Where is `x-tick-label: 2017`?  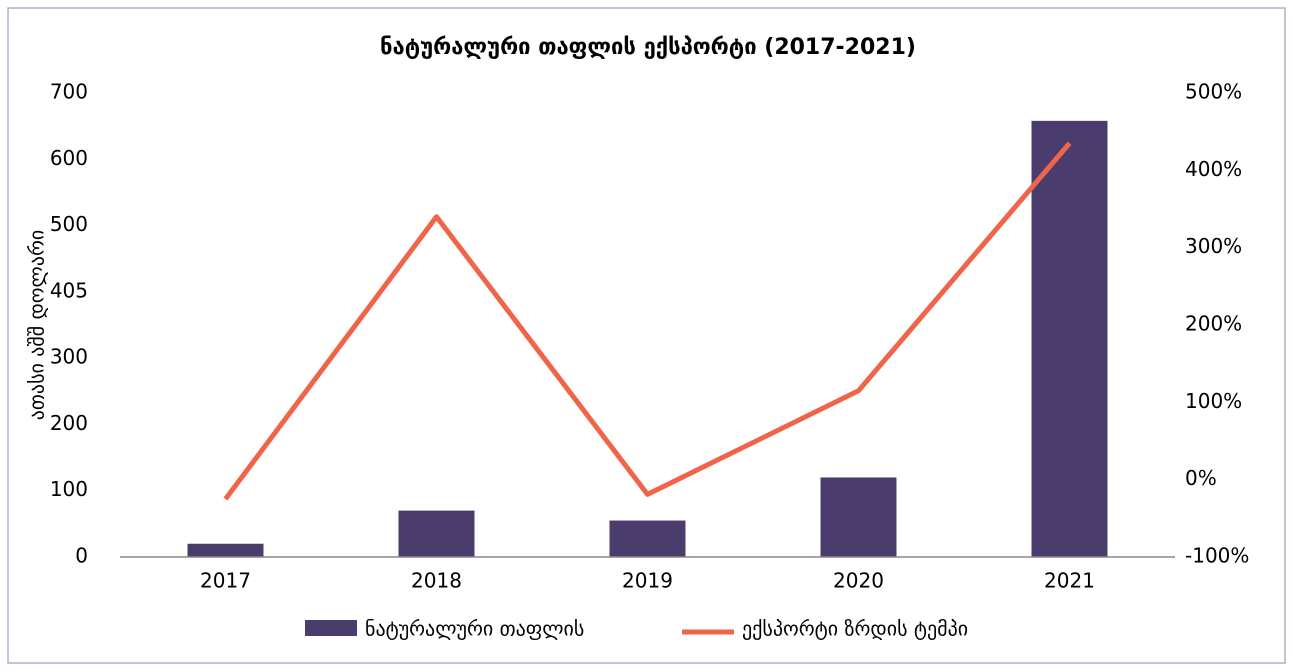 x-tick-label: 2017 is located at coordinates (225, 581).